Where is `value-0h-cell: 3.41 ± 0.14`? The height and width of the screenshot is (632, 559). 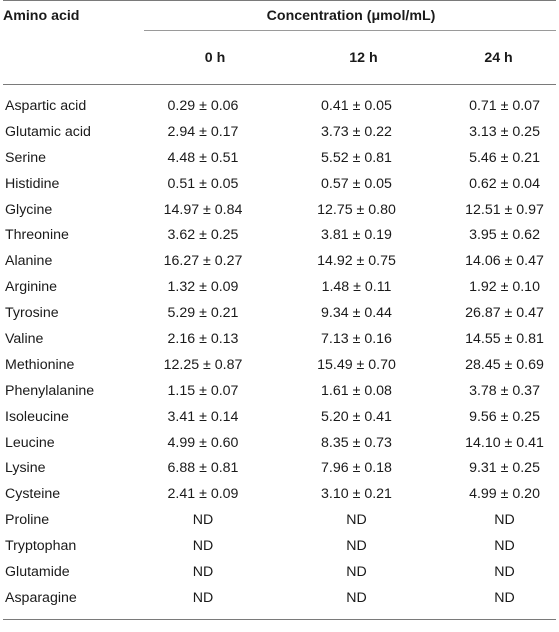
value-0h-cell: 3.41 ± 0.14 is located at coordinates (203, 416).